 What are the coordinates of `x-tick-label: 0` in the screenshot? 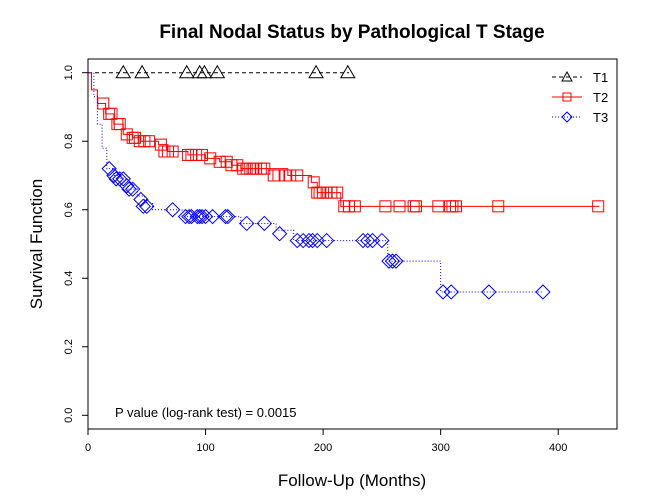 It's located at (88, 448).